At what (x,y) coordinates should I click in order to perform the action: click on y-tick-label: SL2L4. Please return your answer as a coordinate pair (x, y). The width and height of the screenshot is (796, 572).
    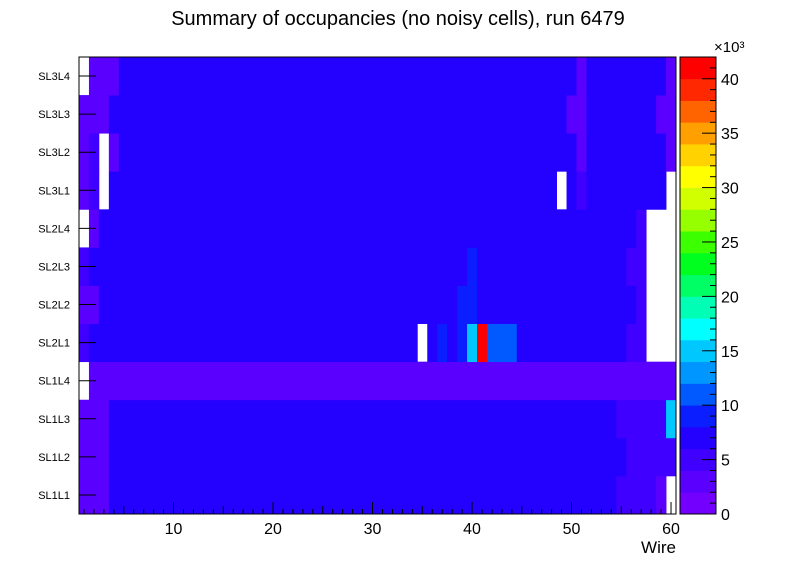
    Looking at the image, I should click on (54, 229).